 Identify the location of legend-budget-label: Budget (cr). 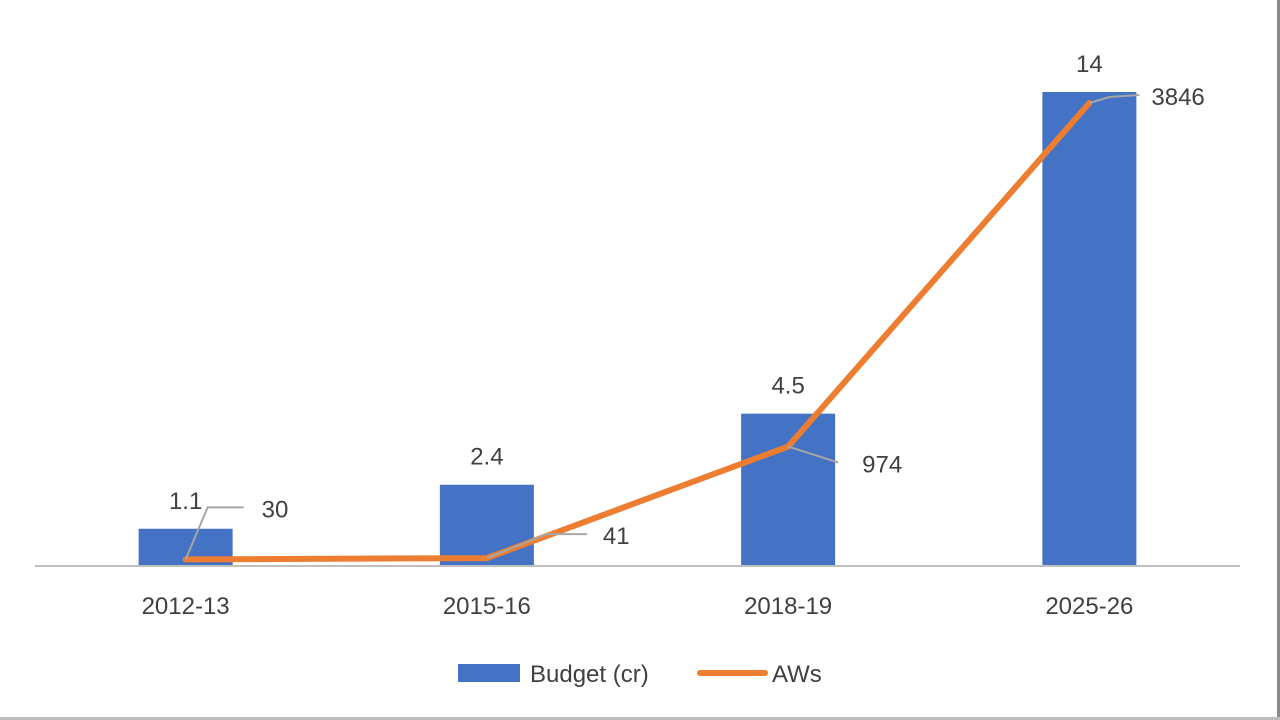
(589, 674).